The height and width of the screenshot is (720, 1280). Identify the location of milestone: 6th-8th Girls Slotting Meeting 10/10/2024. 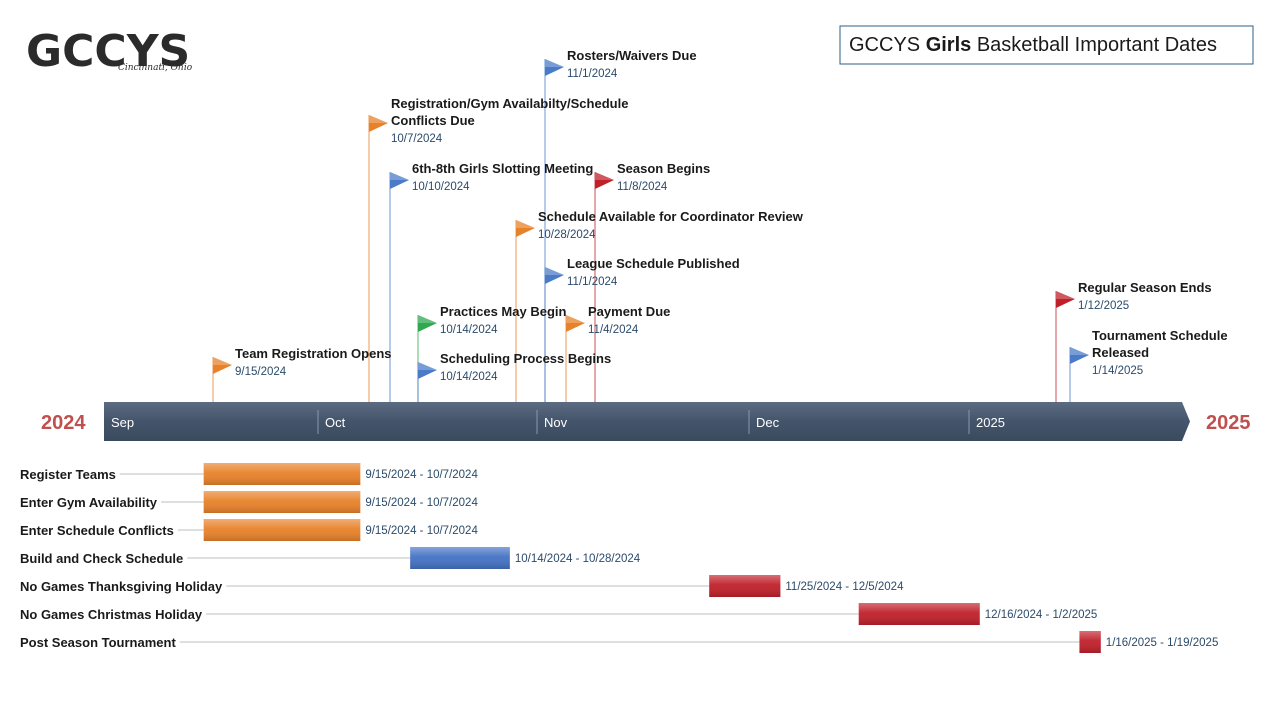
(491, 281).